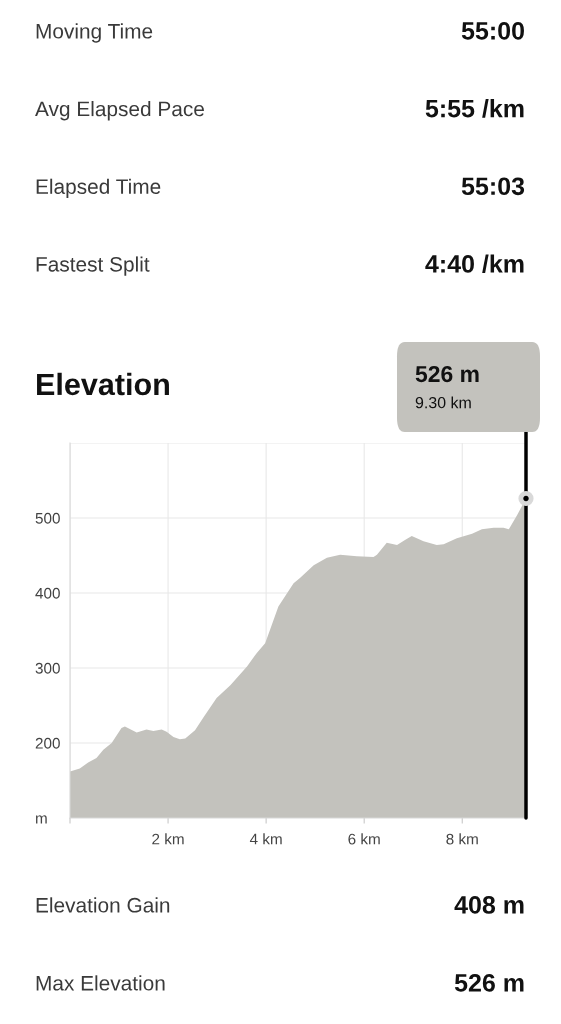 Image resolution: width=561 pixels, height=1024 pixels. I want to click on text: Elapsed Time, so click(98, 188).